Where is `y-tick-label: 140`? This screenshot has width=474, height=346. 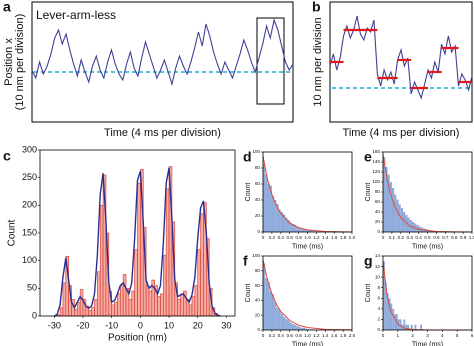 y-tick-label: 140 is located at coordinates (376, 161).